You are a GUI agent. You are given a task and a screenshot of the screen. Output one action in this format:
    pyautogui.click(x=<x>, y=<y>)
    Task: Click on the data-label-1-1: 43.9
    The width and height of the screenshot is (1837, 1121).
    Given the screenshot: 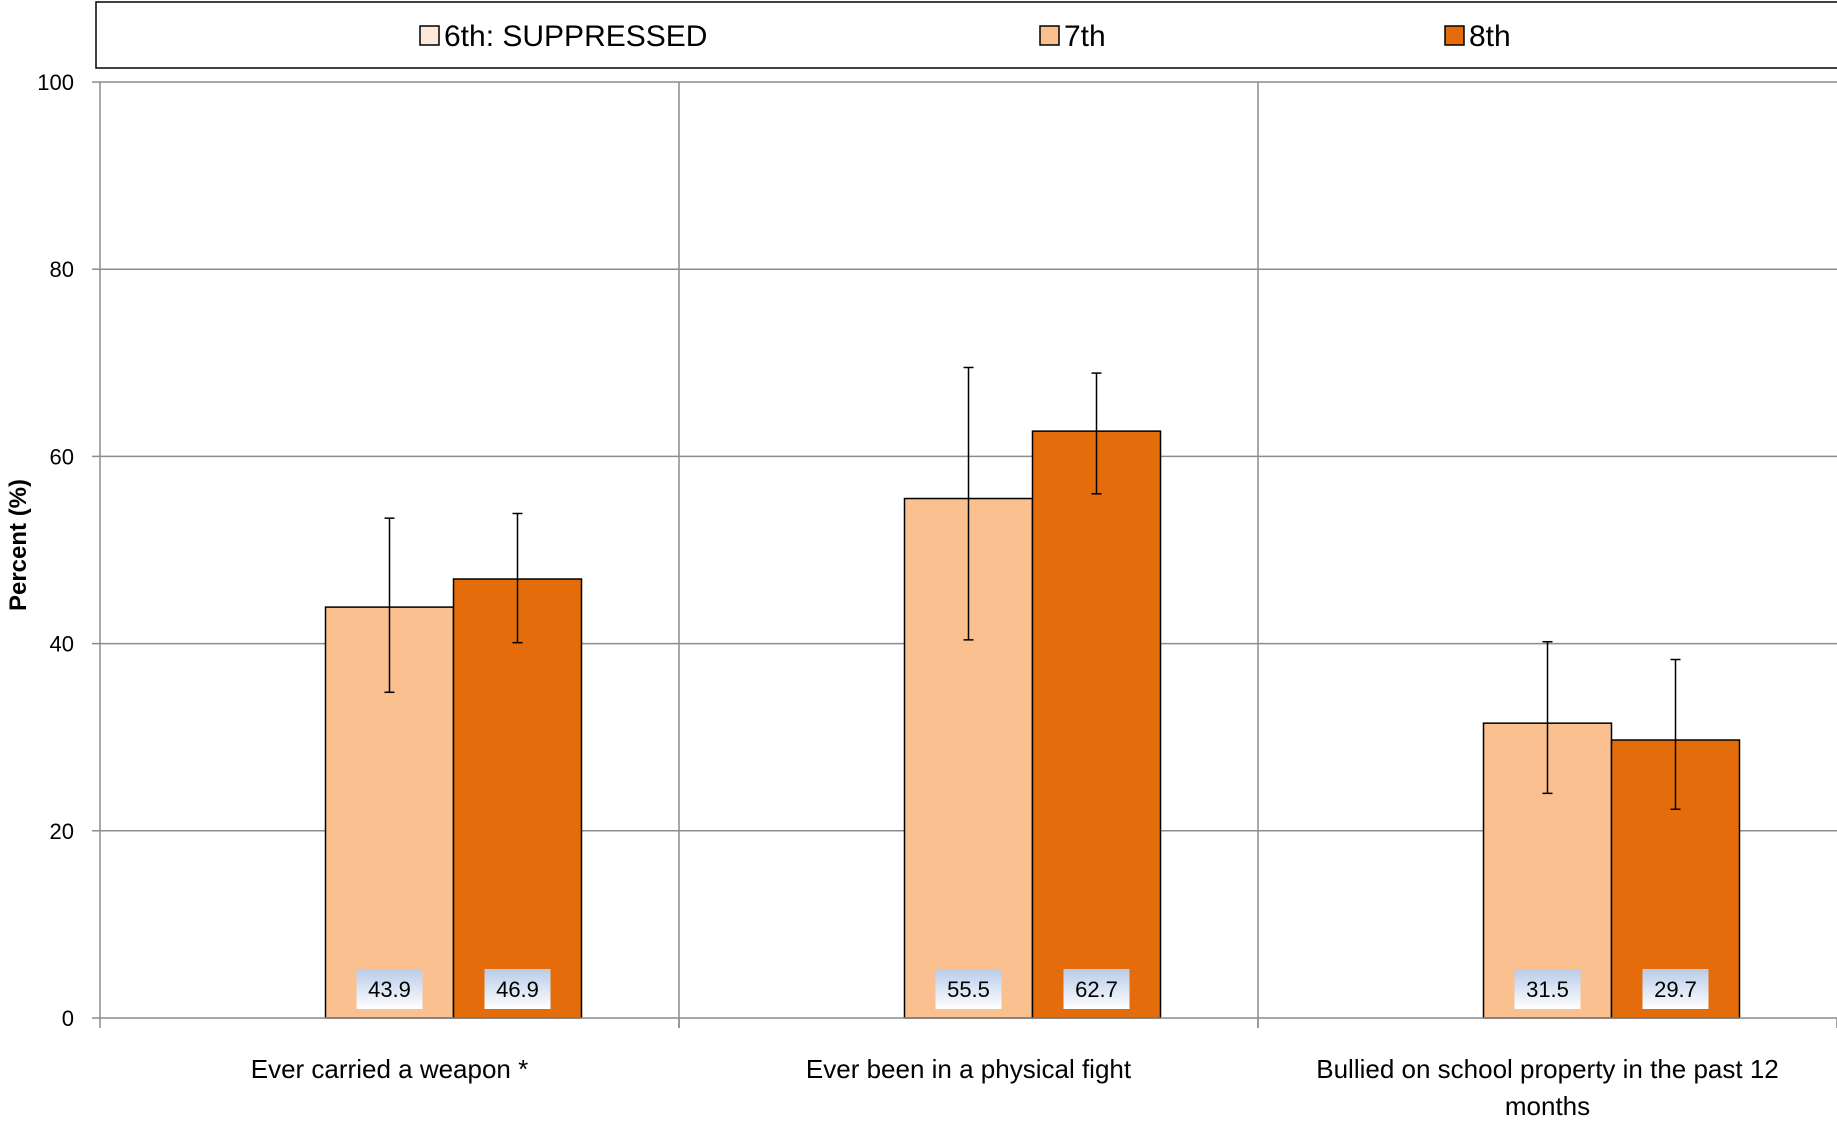 What is the action you would take?
    pyautogui.click(x=389, y=989)
    